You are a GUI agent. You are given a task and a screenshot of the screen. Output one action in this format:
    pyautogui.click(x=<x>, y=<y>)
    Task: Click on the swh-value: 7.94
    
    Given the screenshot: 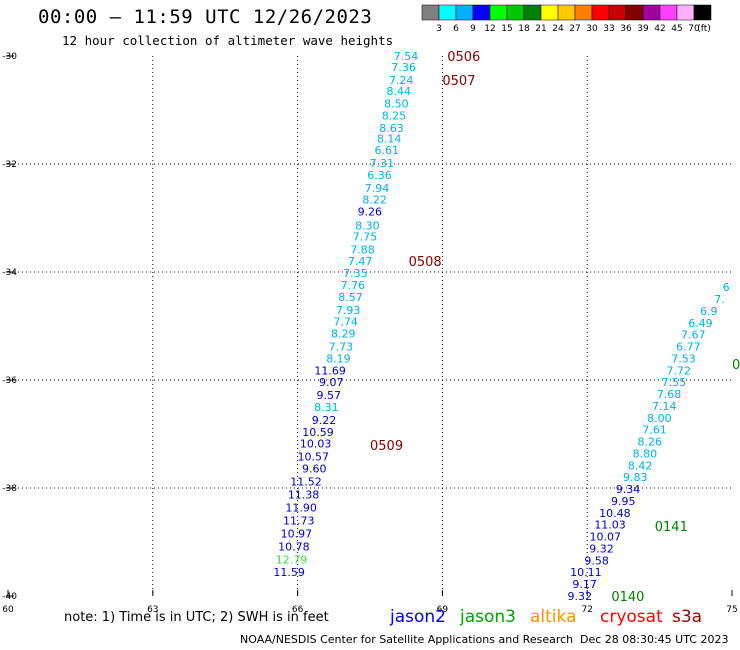 What is the action you would take?
    pyautogui.click(x=377, y=188)
    